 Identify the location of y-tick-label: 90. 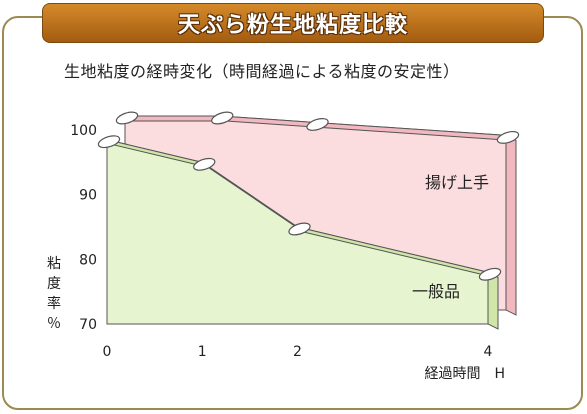
(88, 196).